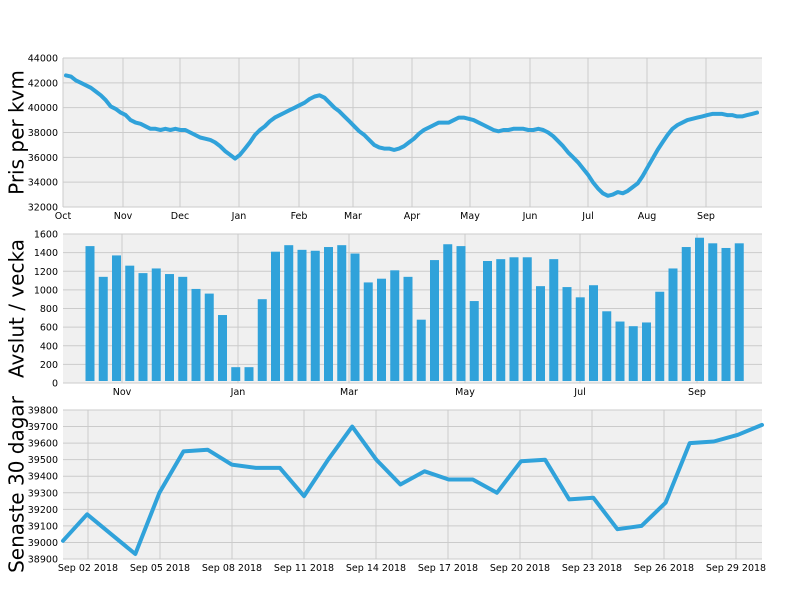 The width and height of the screenshot is (800, 604). What do you see at coordinates (49, 309) in the screenshot?
I see `y-tick-label: 800` at bounding box center [49, 309].